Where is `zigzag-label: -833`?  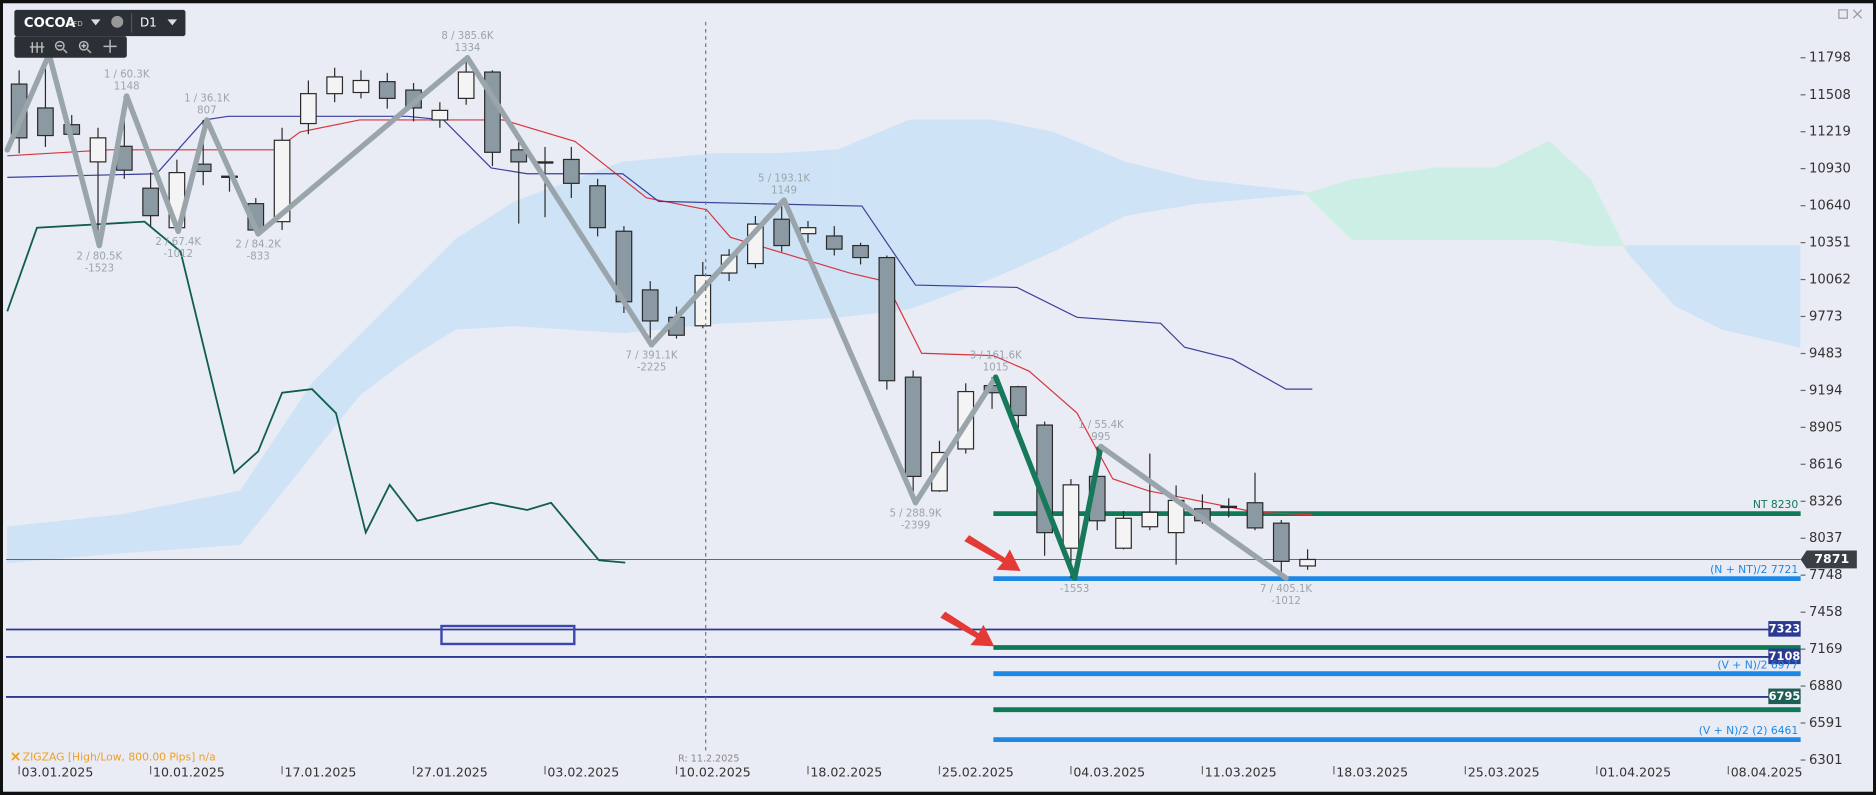 zigzag-label: -833 is located at coordinates (258, 257).